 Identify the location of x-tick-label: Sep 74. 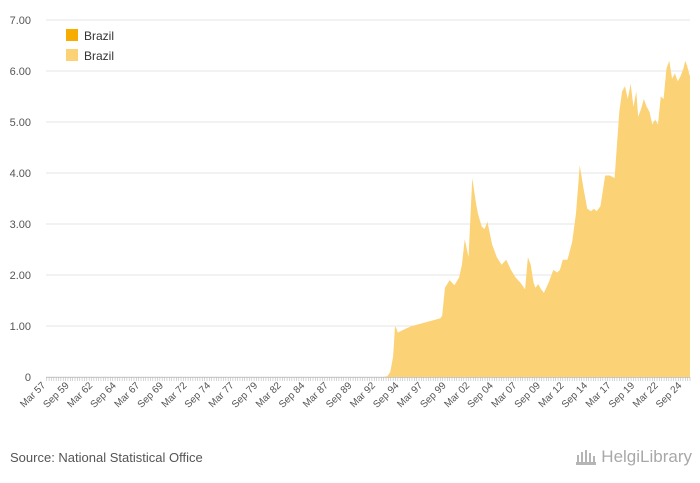
(198, 395).